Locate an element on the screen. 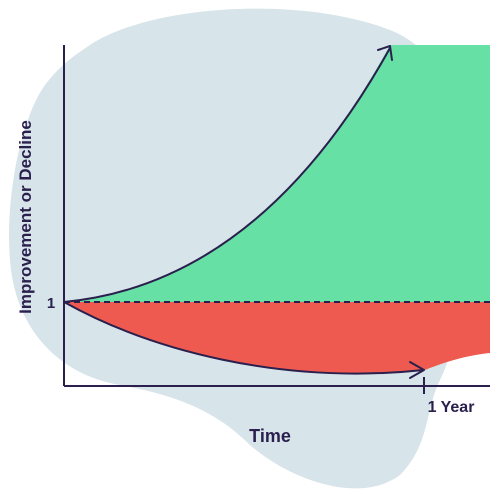  decline-arrowhead is located at coordinates (417, 370).